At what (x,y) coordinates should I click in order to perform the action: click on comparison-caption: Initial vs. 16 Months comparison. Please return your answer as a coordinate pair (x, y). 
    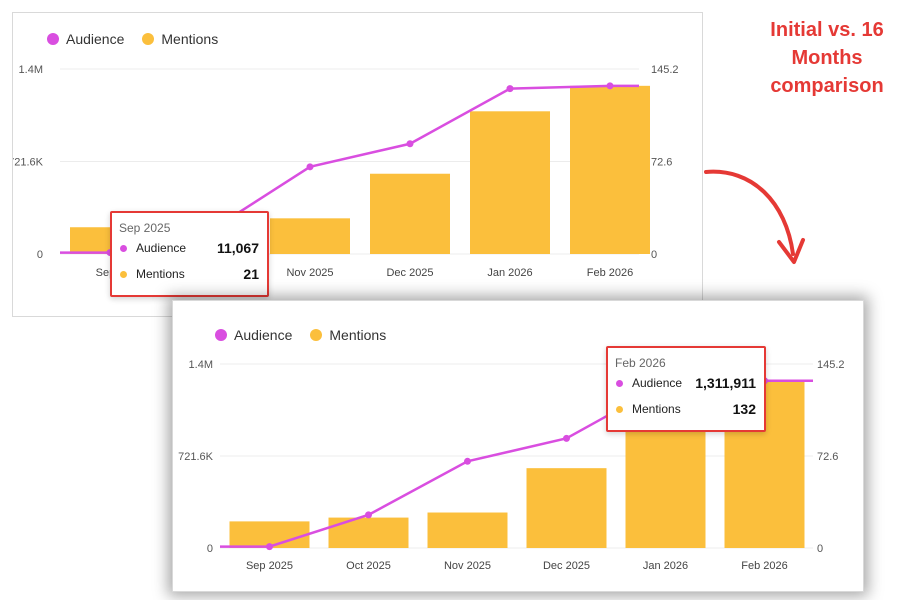
    Looking at the image, I should click on (827, 58).